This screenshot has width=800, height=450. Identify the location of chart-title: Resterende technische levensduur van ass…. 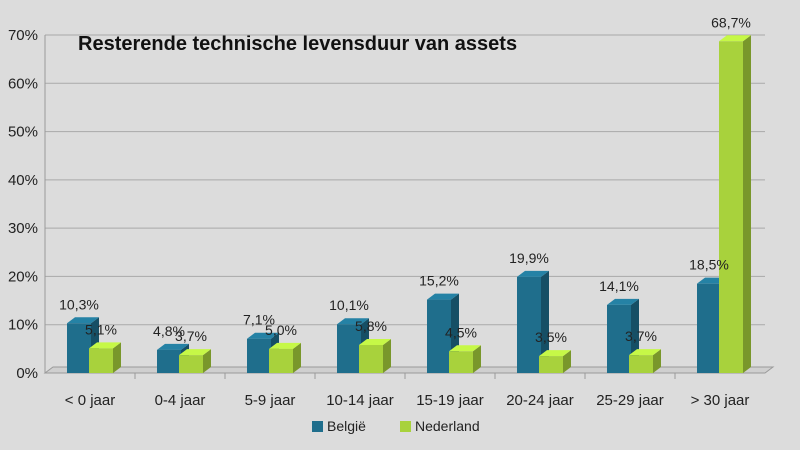
(297, 44).